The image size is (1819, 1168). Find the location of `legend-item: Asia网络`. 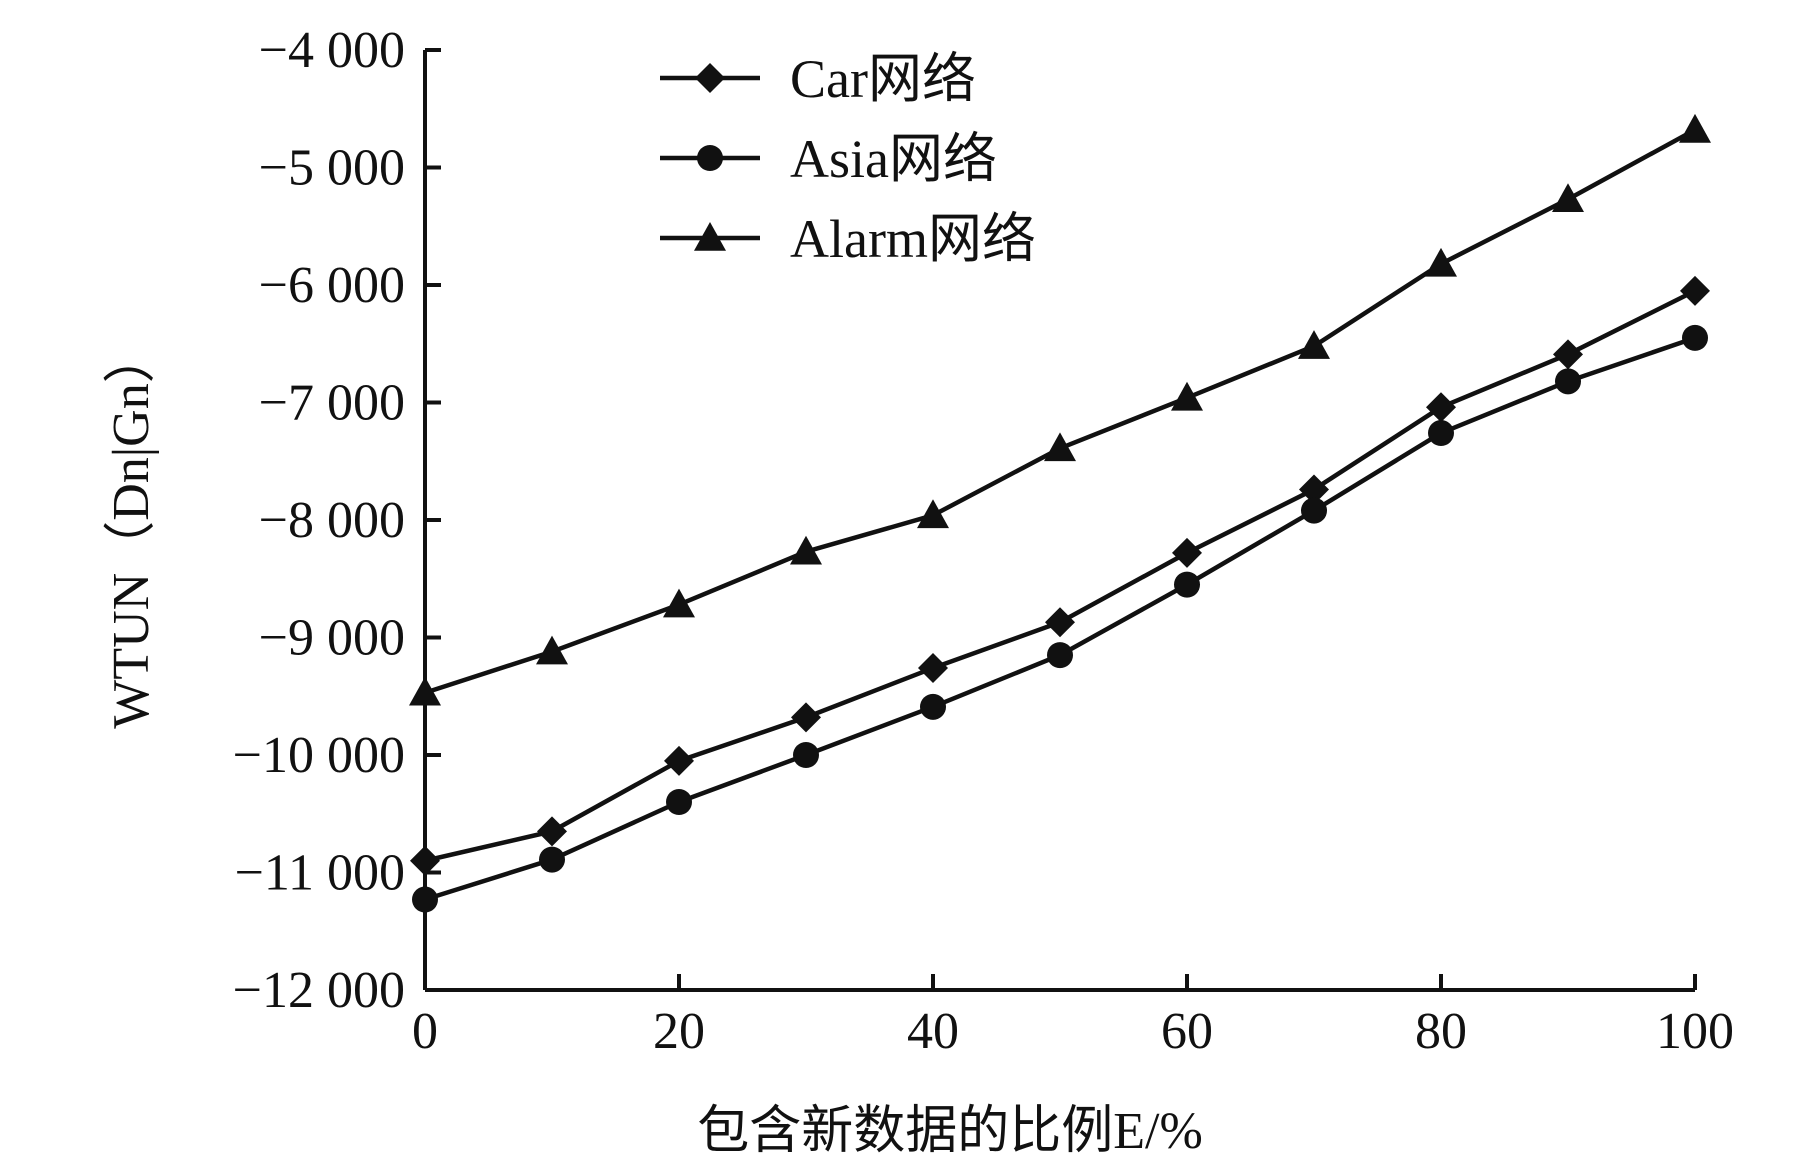

legend-item: Asia网络 is located at coordinates (828, 159).